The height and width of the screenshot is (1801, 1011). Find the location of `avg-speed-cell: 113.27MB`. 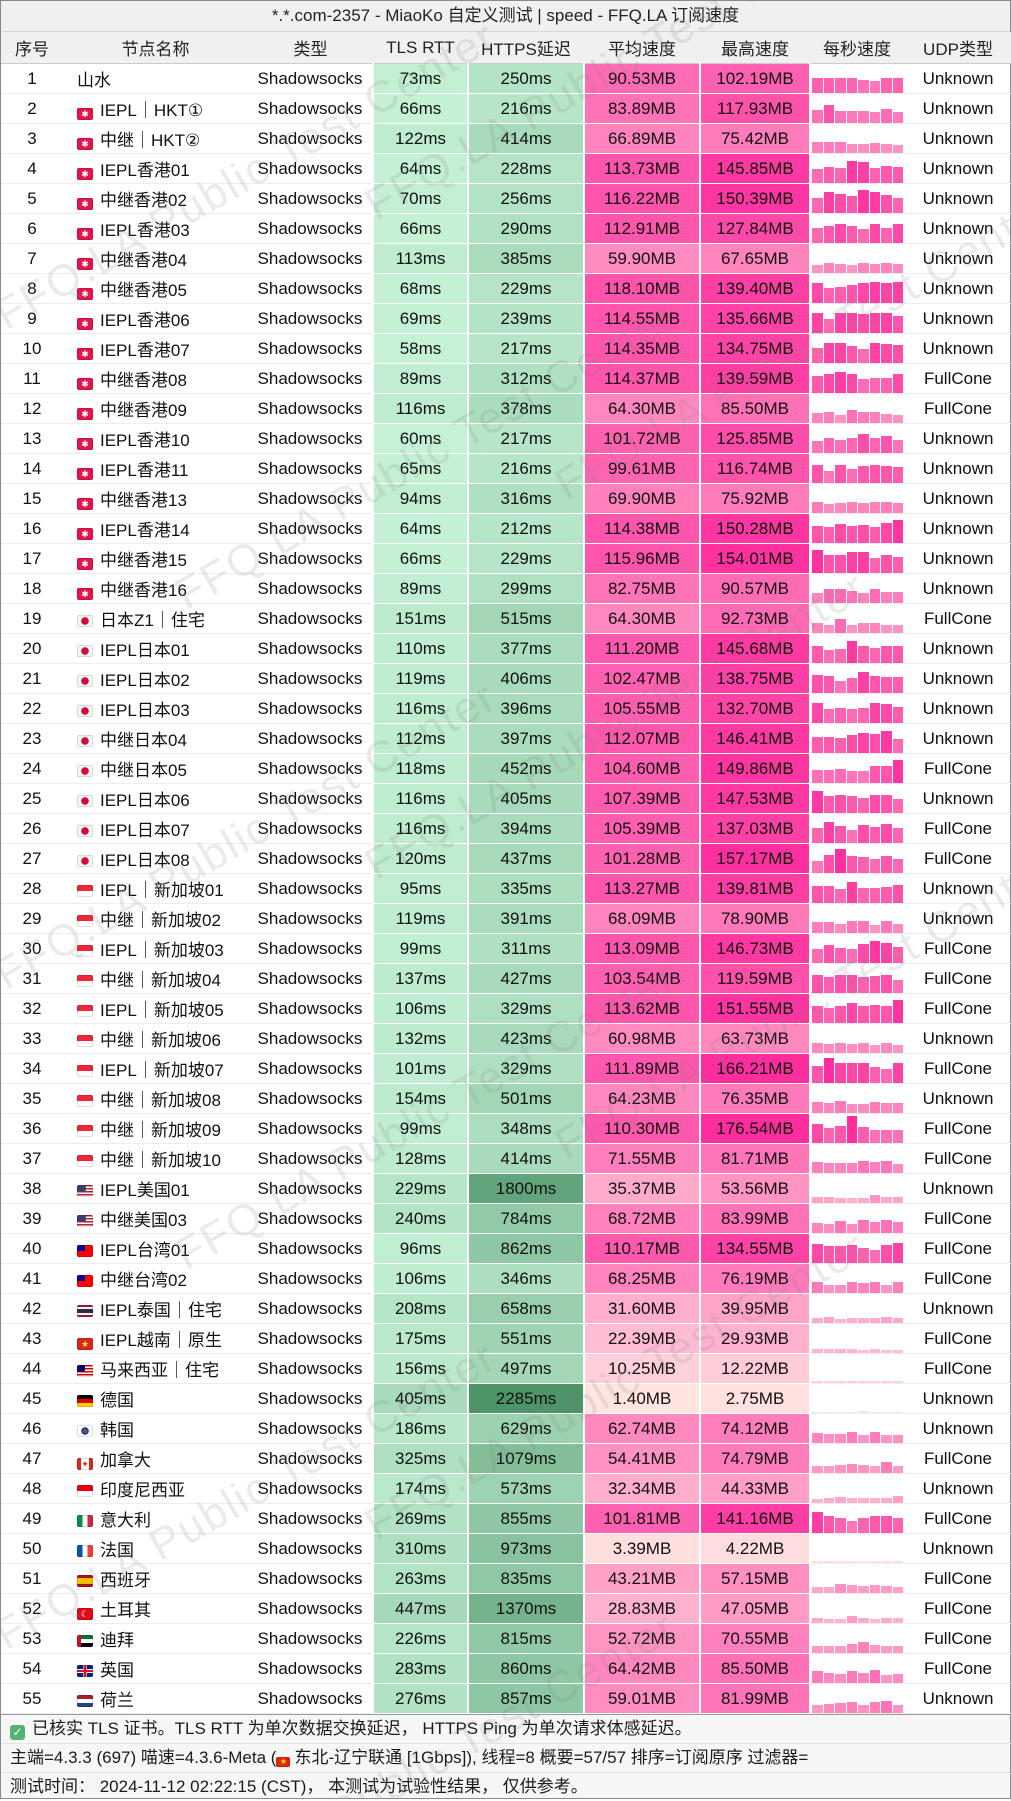

avg-speed-cell: 113.27MB is located at coordinates (642, 888).